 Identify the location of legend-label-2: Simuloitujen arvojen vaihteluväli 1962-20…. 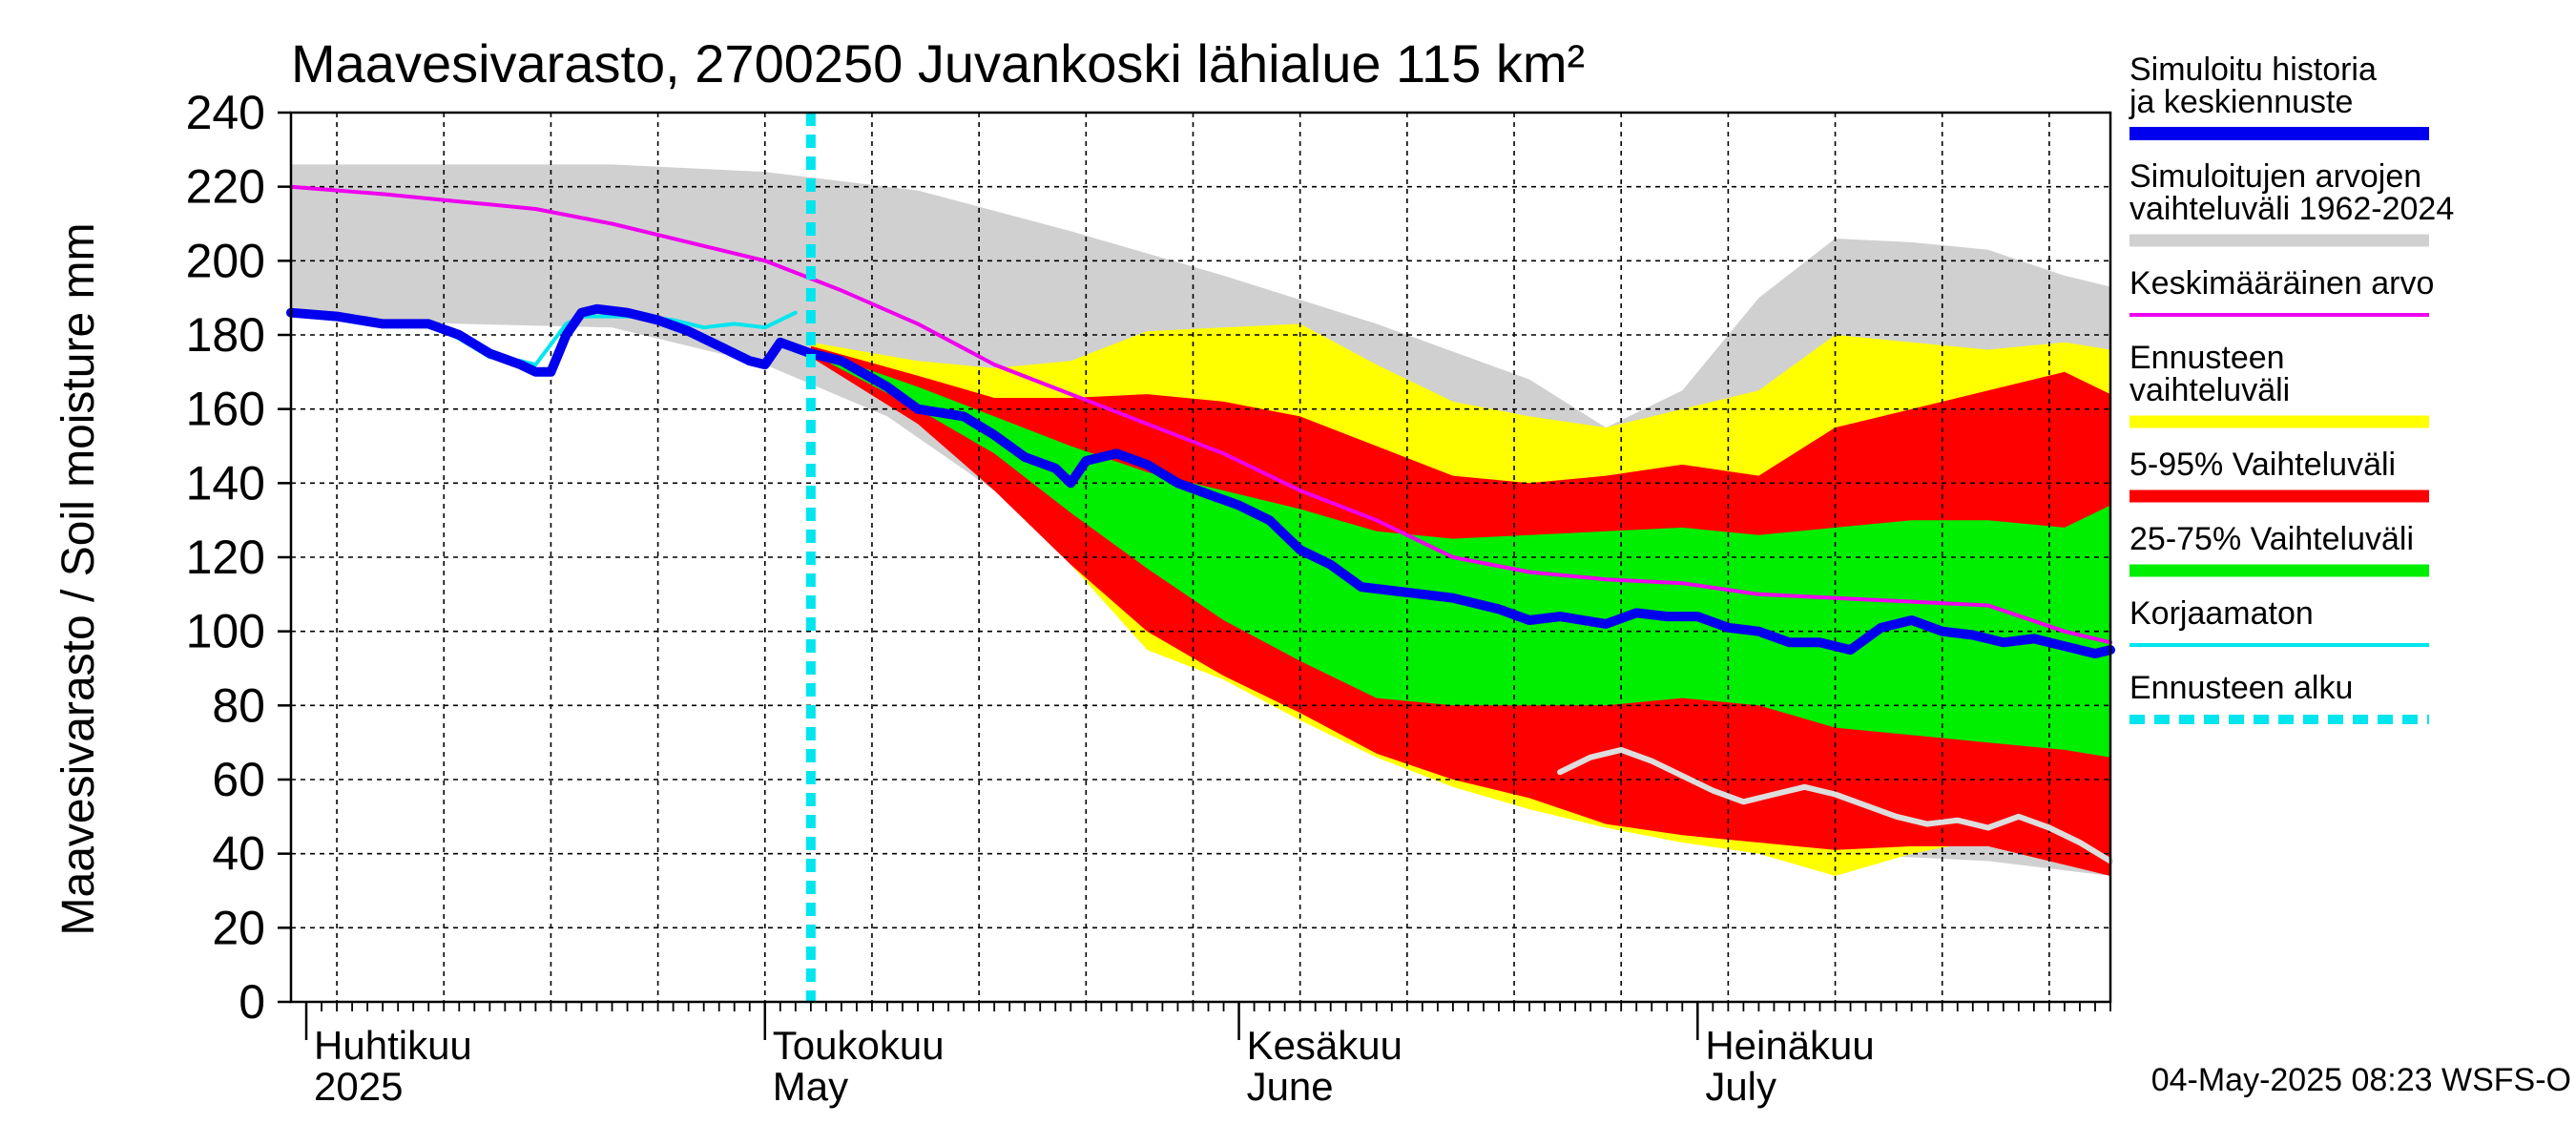
(2291, 192).